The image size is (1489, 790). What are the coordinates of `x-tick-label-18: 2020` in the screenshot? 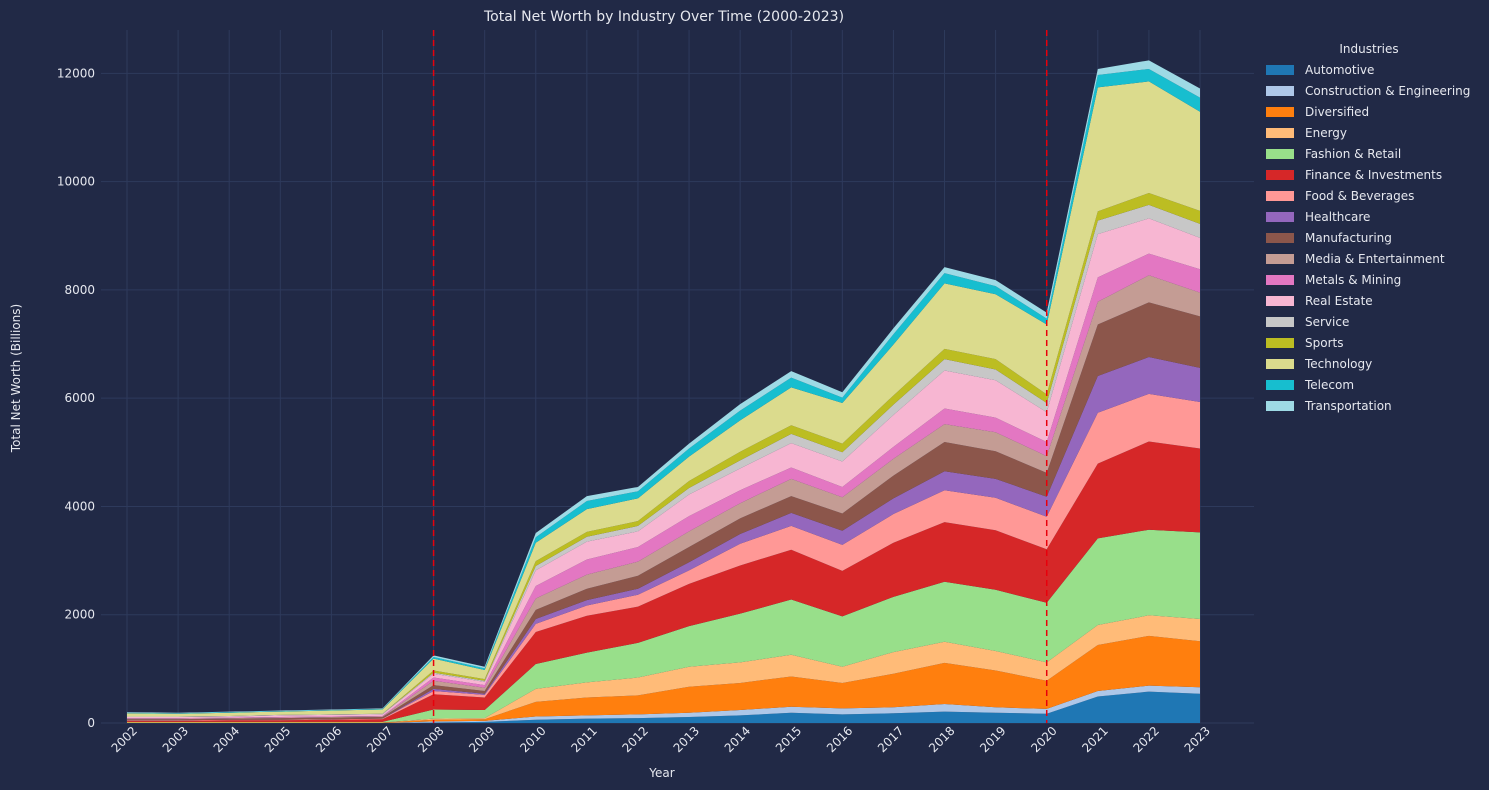 It's located at (1043, 739).